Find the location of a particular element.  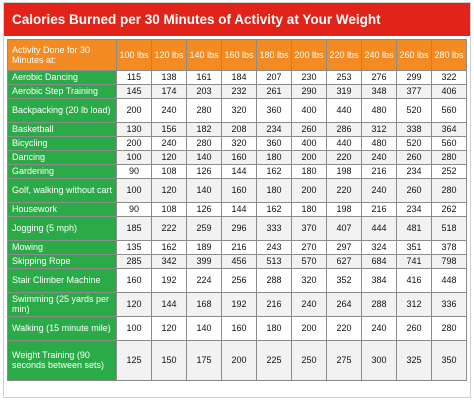

activity-label: Backpacking (20 lb load) is located at coordinates (62, 110).